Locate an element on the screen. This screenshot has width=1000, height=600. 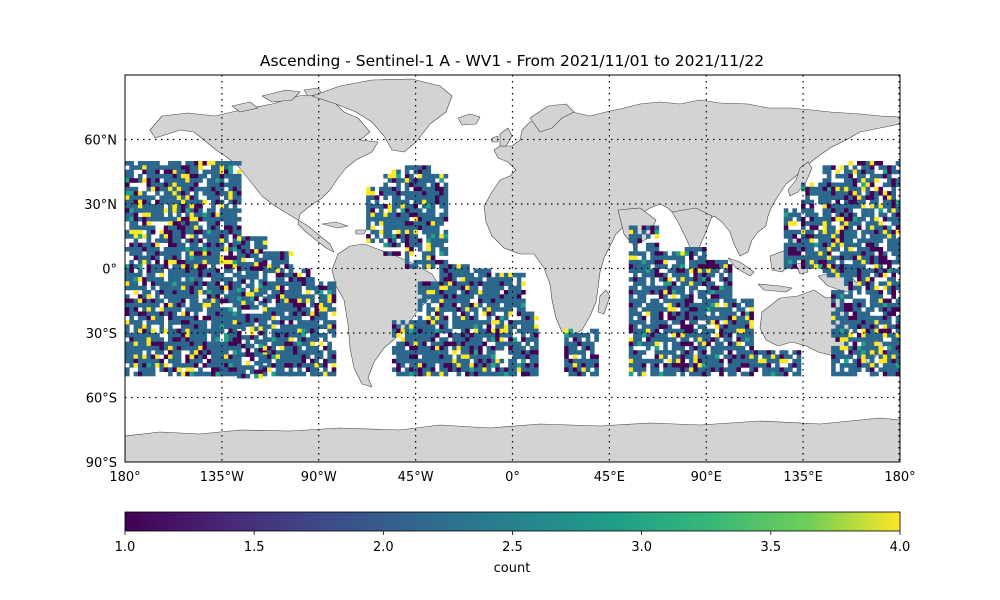
longitude-tick-label: 90°W is located at coordinates (319, 477).